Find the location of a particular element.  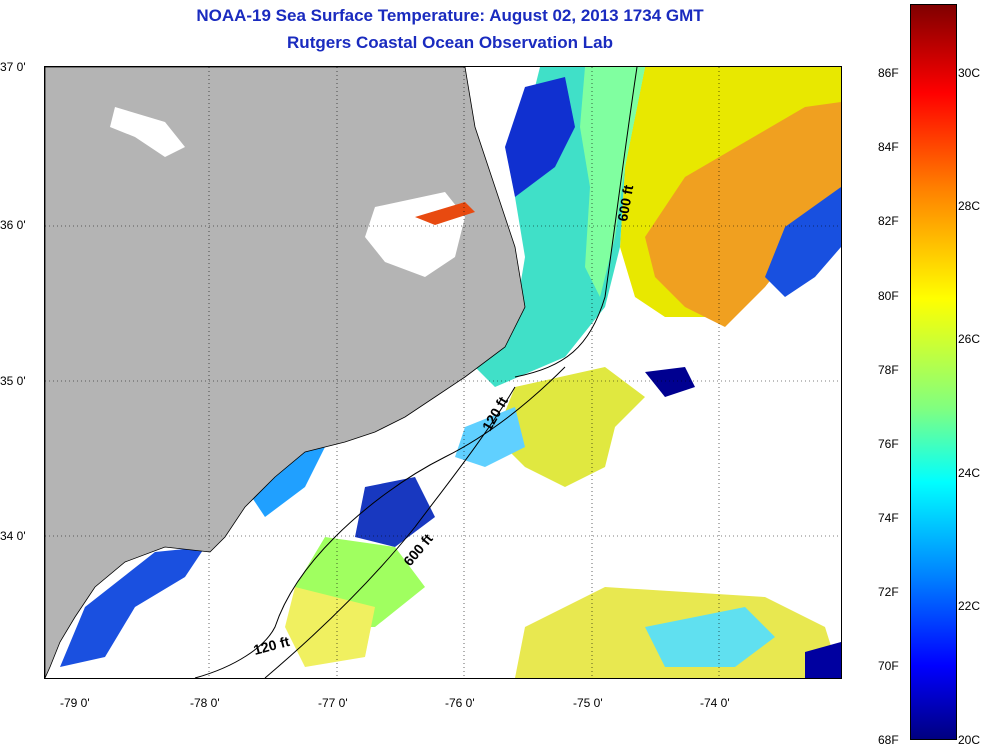

lat-label-35: 35 0' is located at coordinates (13, 381).